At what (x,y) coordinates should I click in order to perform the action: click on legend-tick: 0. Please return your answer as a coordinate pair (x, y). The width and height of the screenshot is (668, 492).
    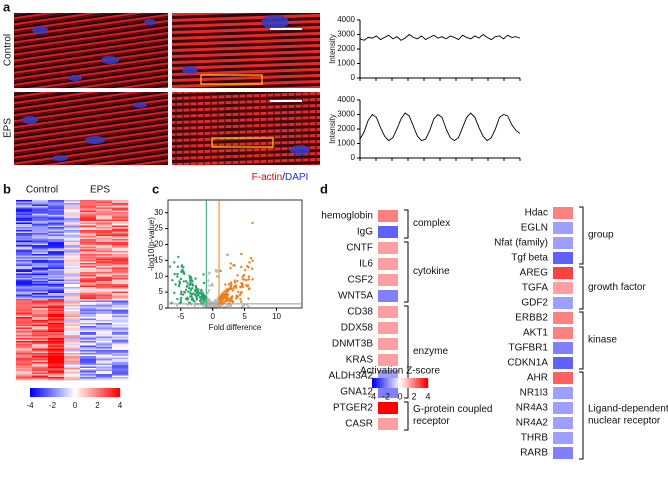
    Looking at the image, I should click on (399, 396).